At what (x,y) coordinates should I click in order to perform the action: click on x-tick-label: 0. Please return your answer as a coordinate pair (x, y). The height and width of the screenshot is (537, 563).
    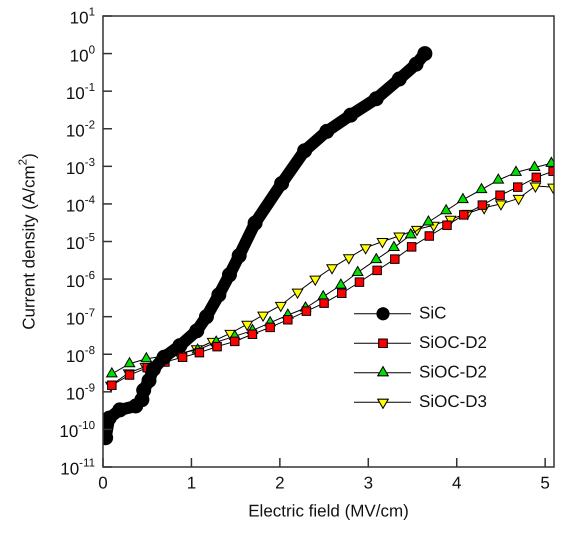
    Looking at the image, I should click on (103, 483).